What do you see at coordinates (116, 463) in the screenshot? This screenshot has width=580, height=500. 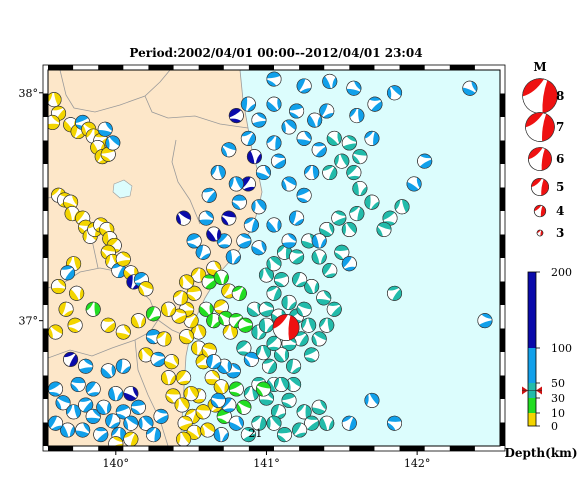 I see `lon-tick-label: 140°` at bounding box center [116, 463].